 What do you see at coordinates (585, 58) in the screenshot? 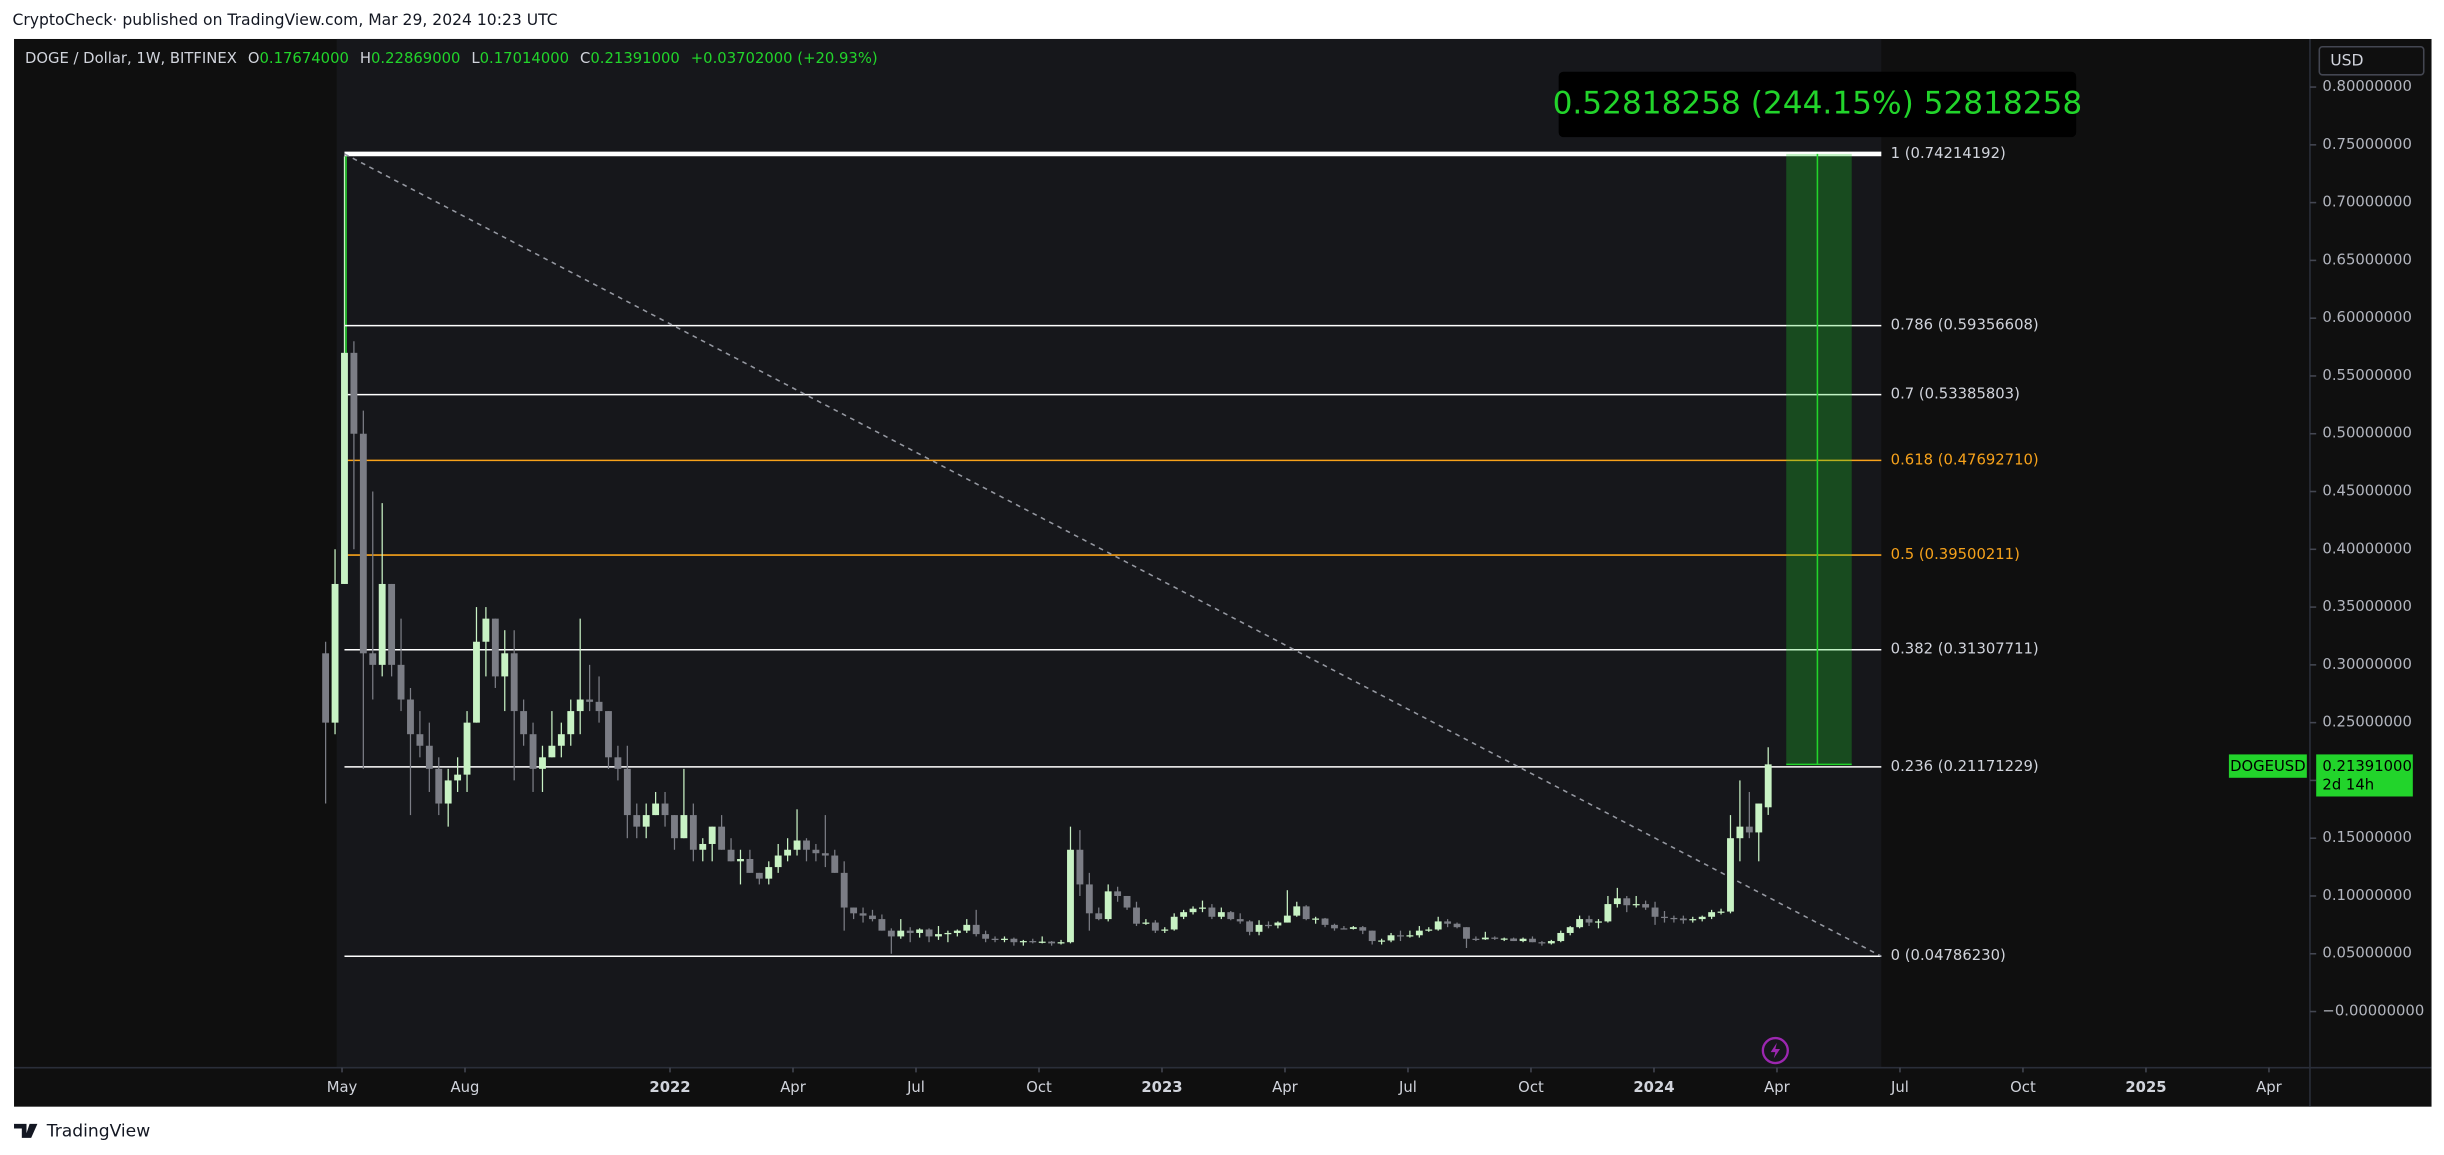
I see `c-label: C` at bounding box center [585, 58].